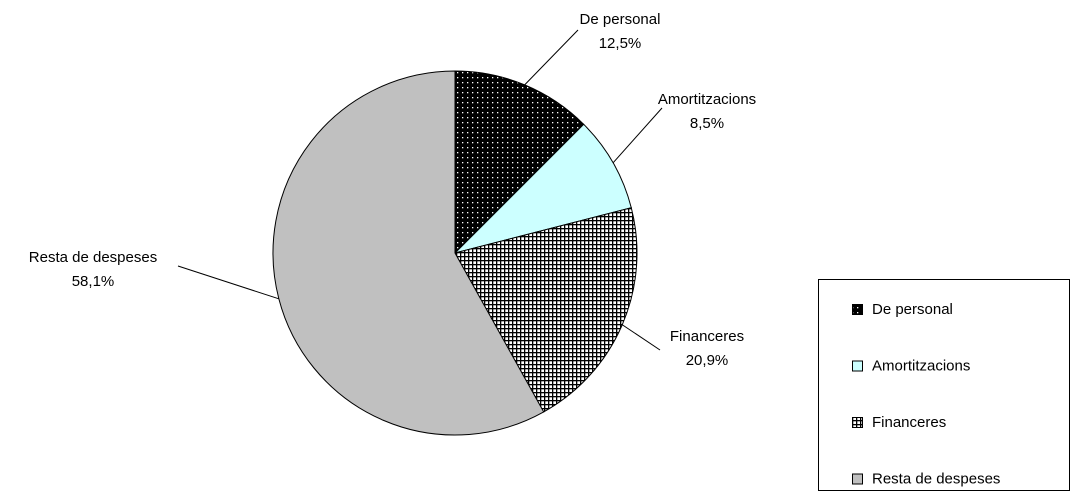 Image resolution: width=1071 pixels, height=491 pixels. What do you see at coordinates (620, 43) in the screenshot?
I see `slice-value-label: 12,5%` at bounding box center [620, 43].